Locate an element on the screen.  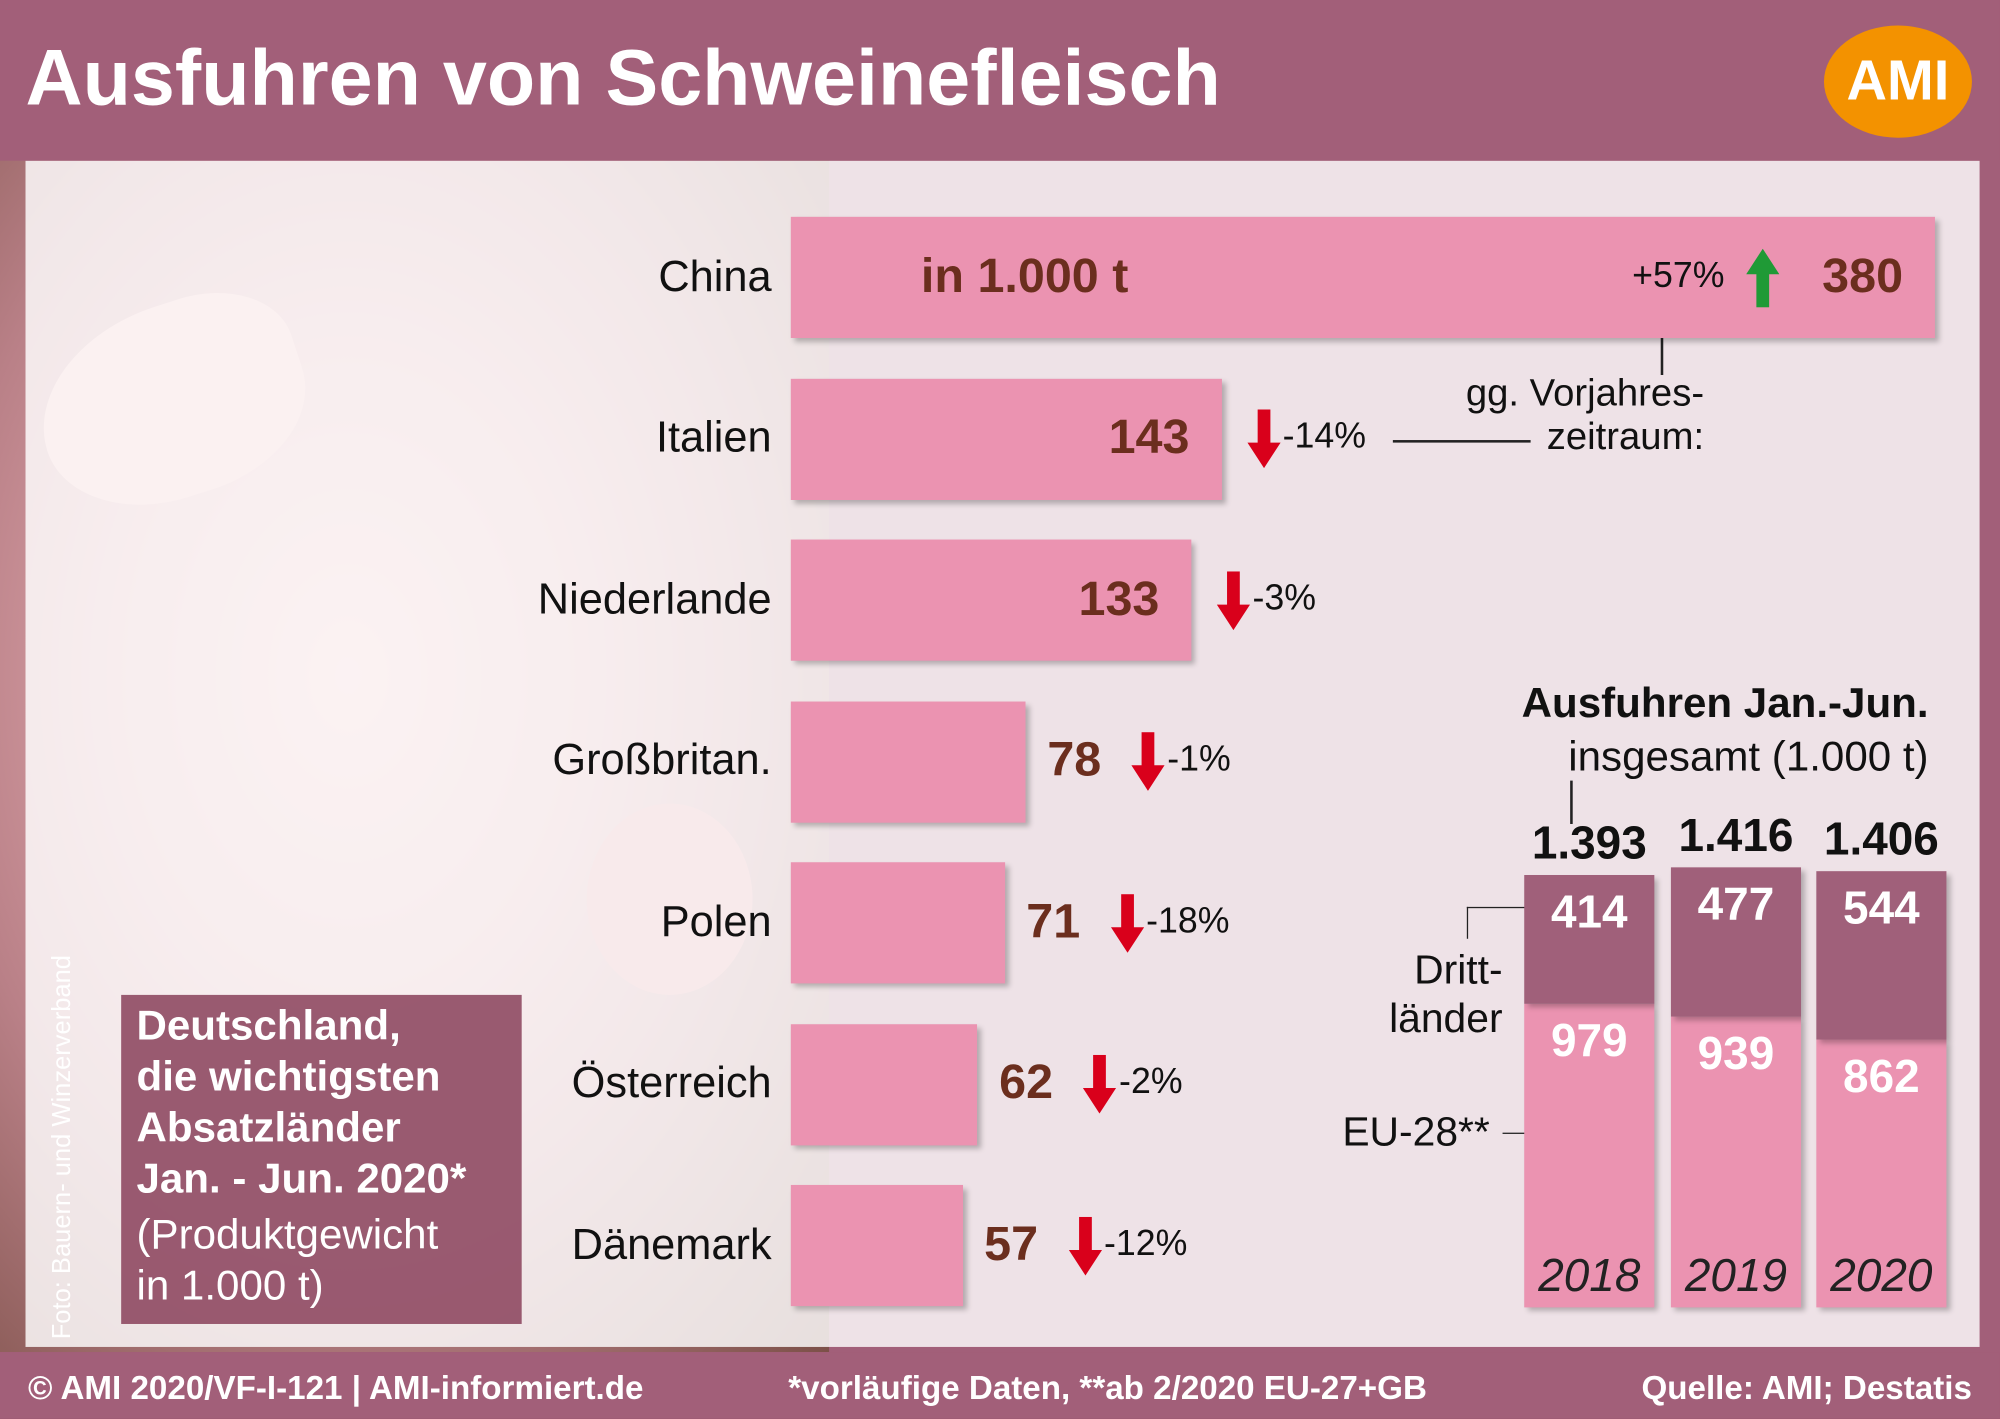
segment-label: 862 is located at coordinates (1881, 1076).